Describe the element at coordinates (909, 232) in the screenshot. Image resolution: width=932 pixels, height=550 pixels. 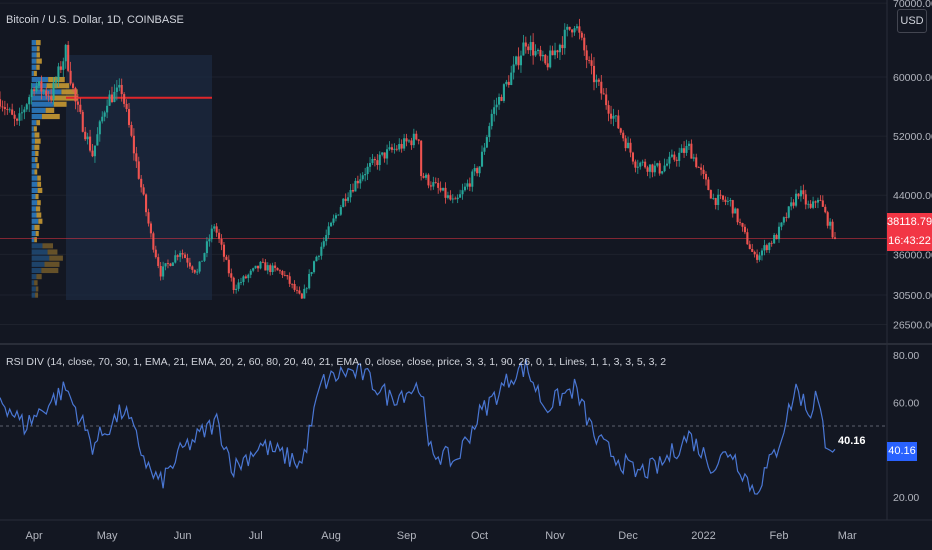
I see `last-price-badge: 38118.79 16:43:22` at that location.